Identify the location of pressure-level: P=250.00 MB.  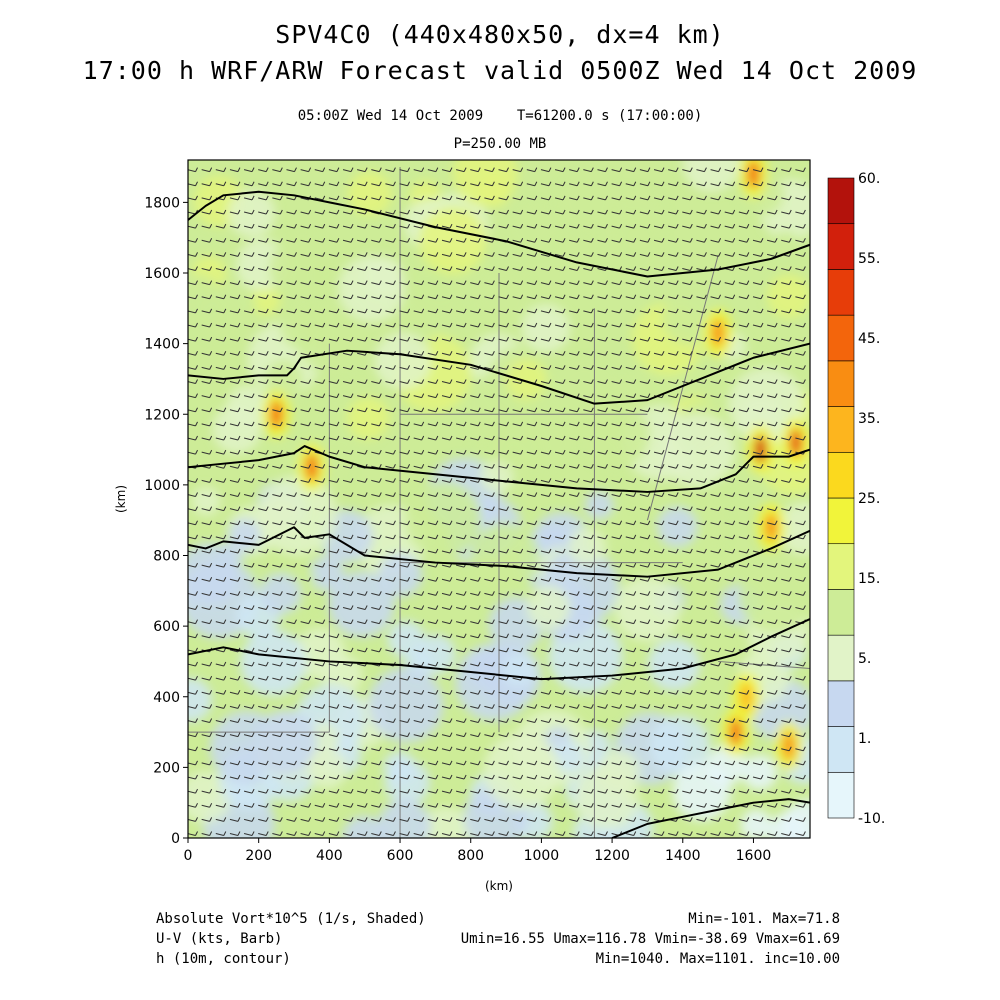
(500, 144).